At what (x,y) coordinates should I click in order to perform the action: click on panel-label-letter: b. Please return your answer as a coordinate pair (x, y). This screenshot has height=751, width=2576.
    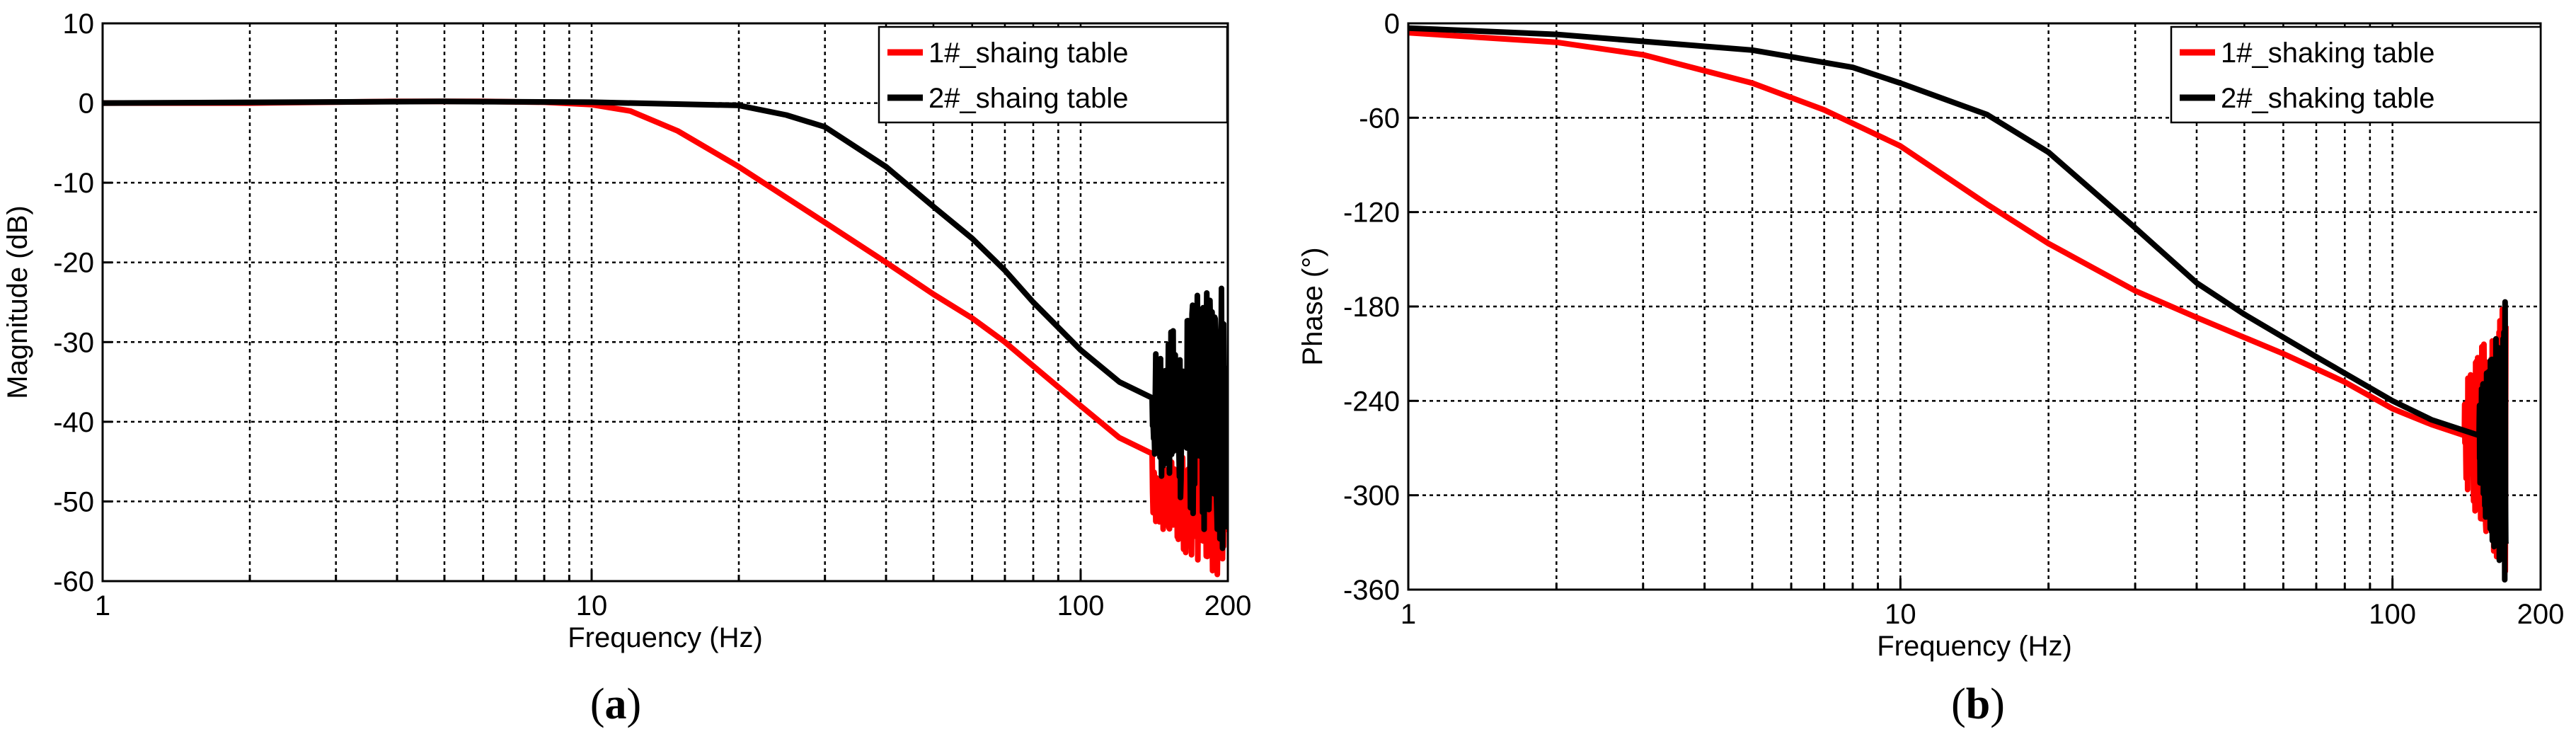
    Looking at the image, I should click on (1978, 704).